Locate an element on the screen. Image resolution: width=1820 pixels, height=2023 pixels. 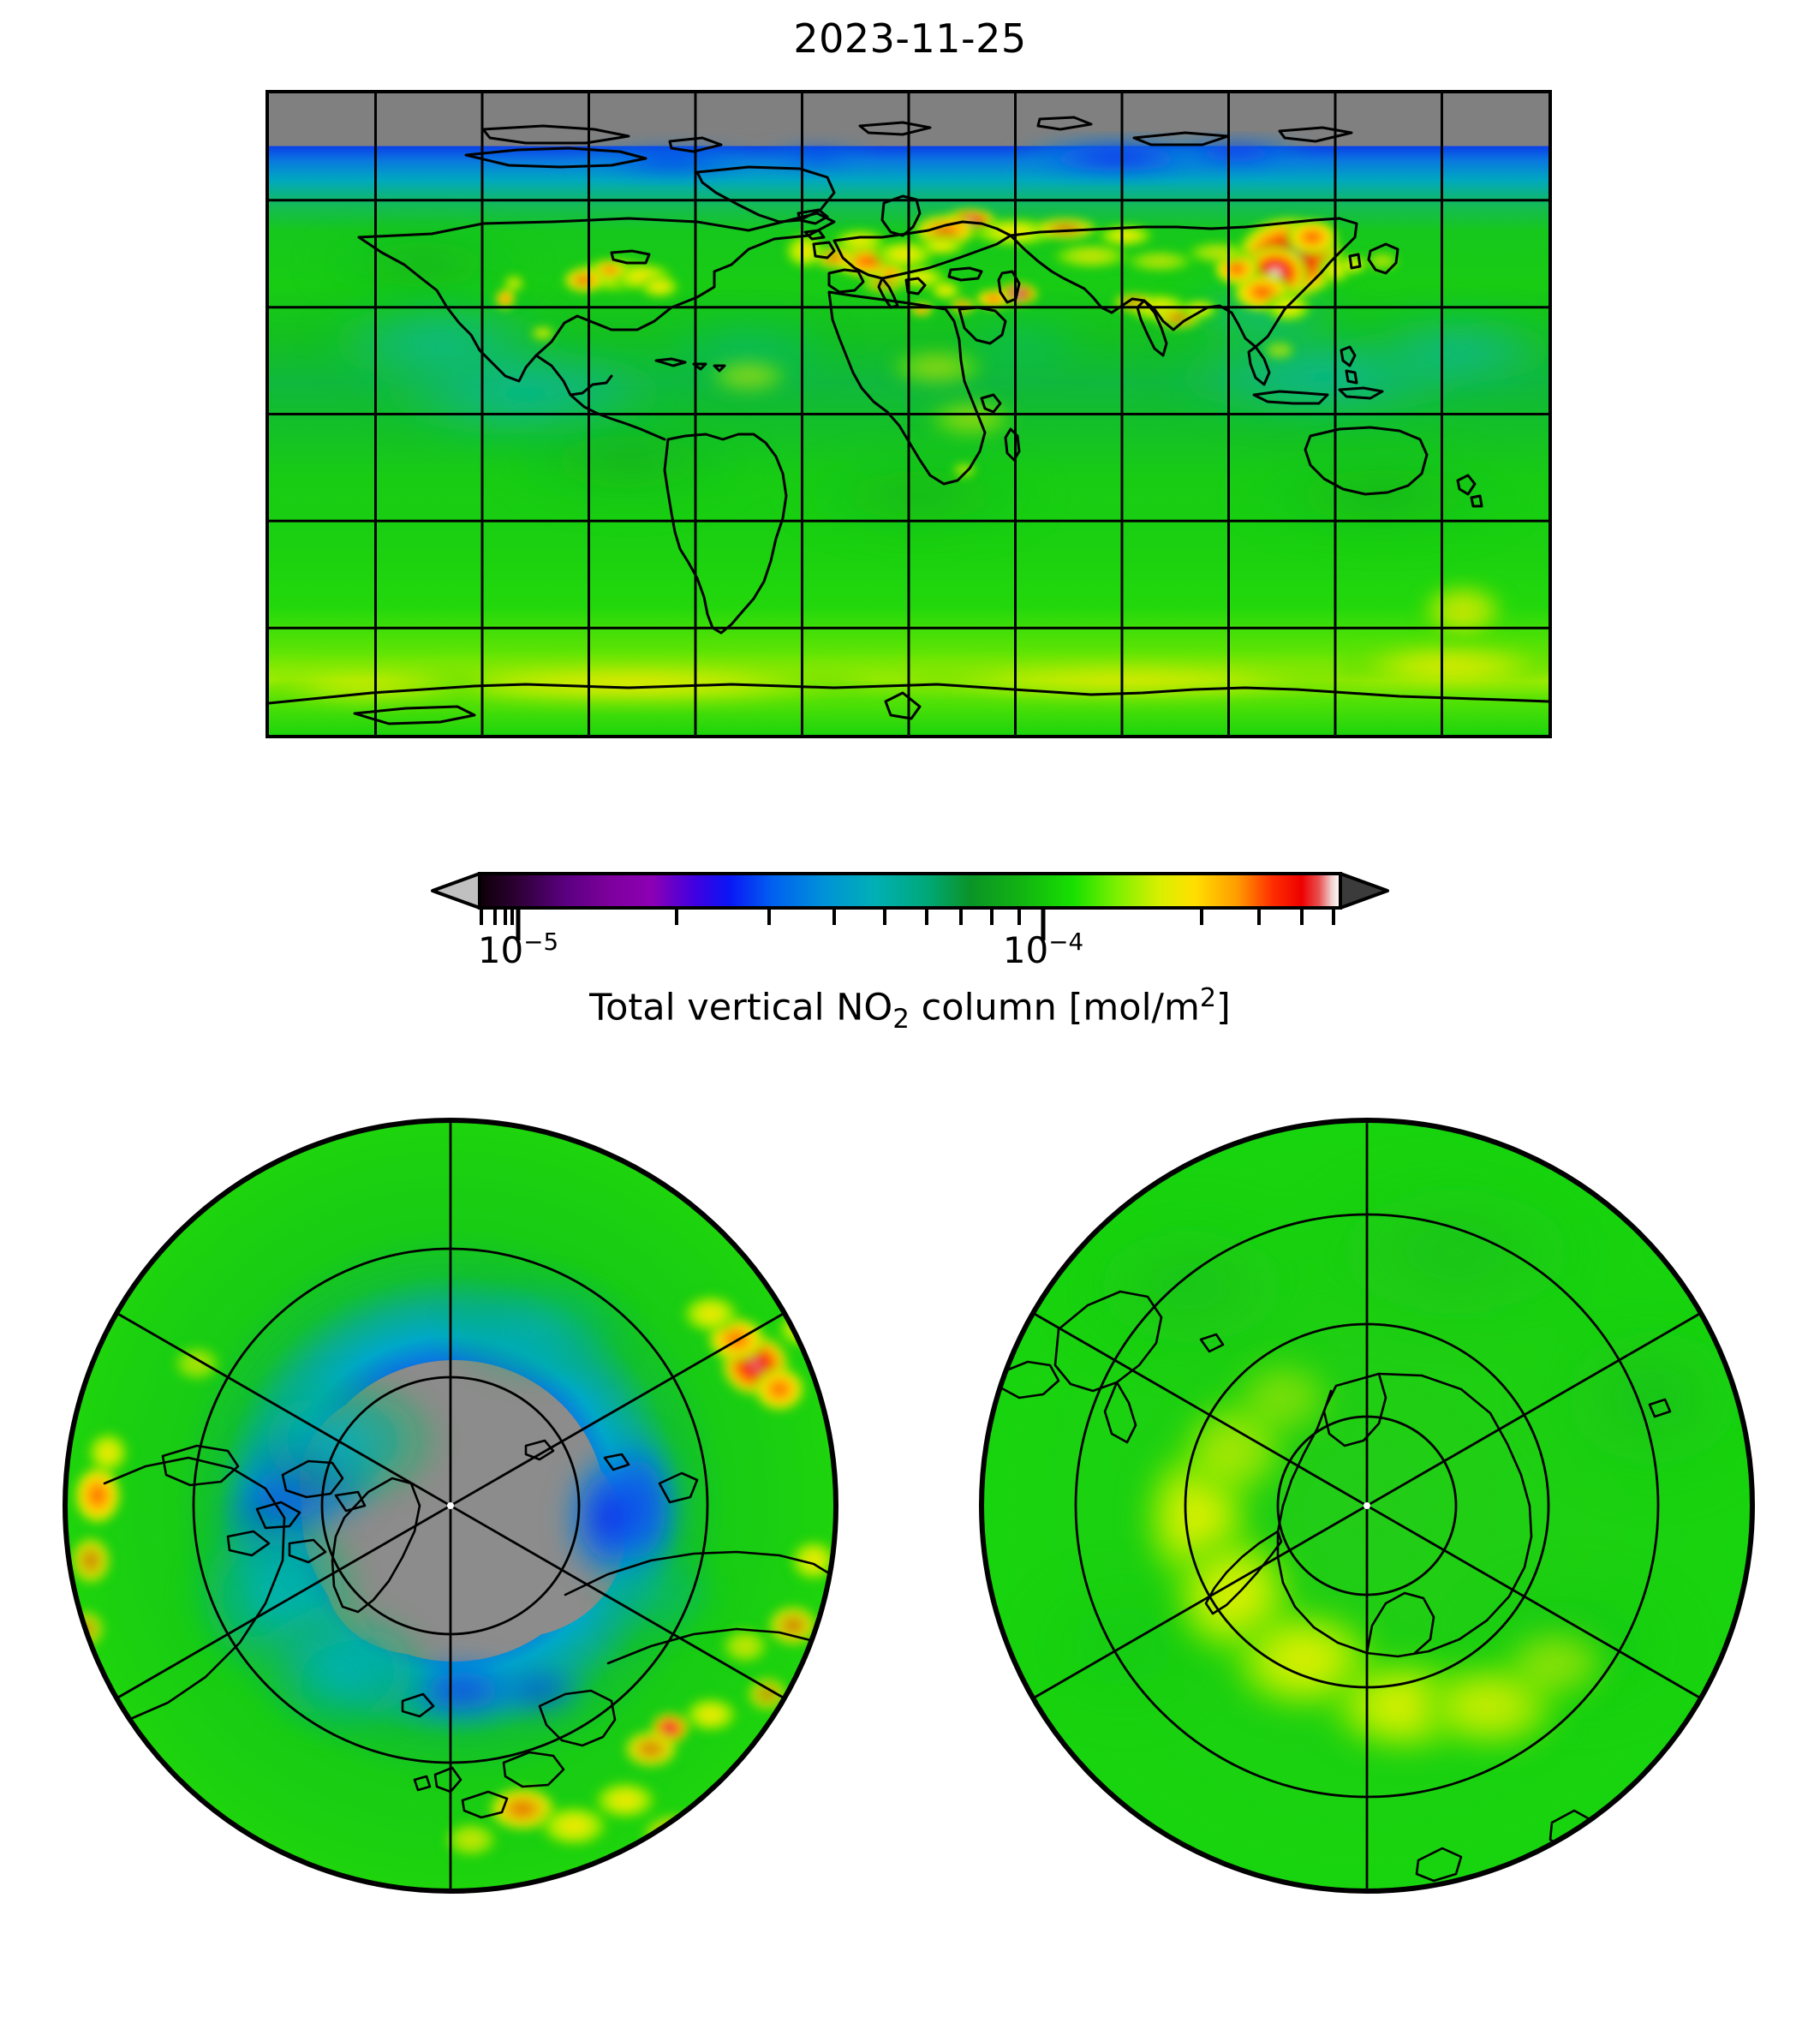
colorbar-gradient is located at coordinates (910, 891).